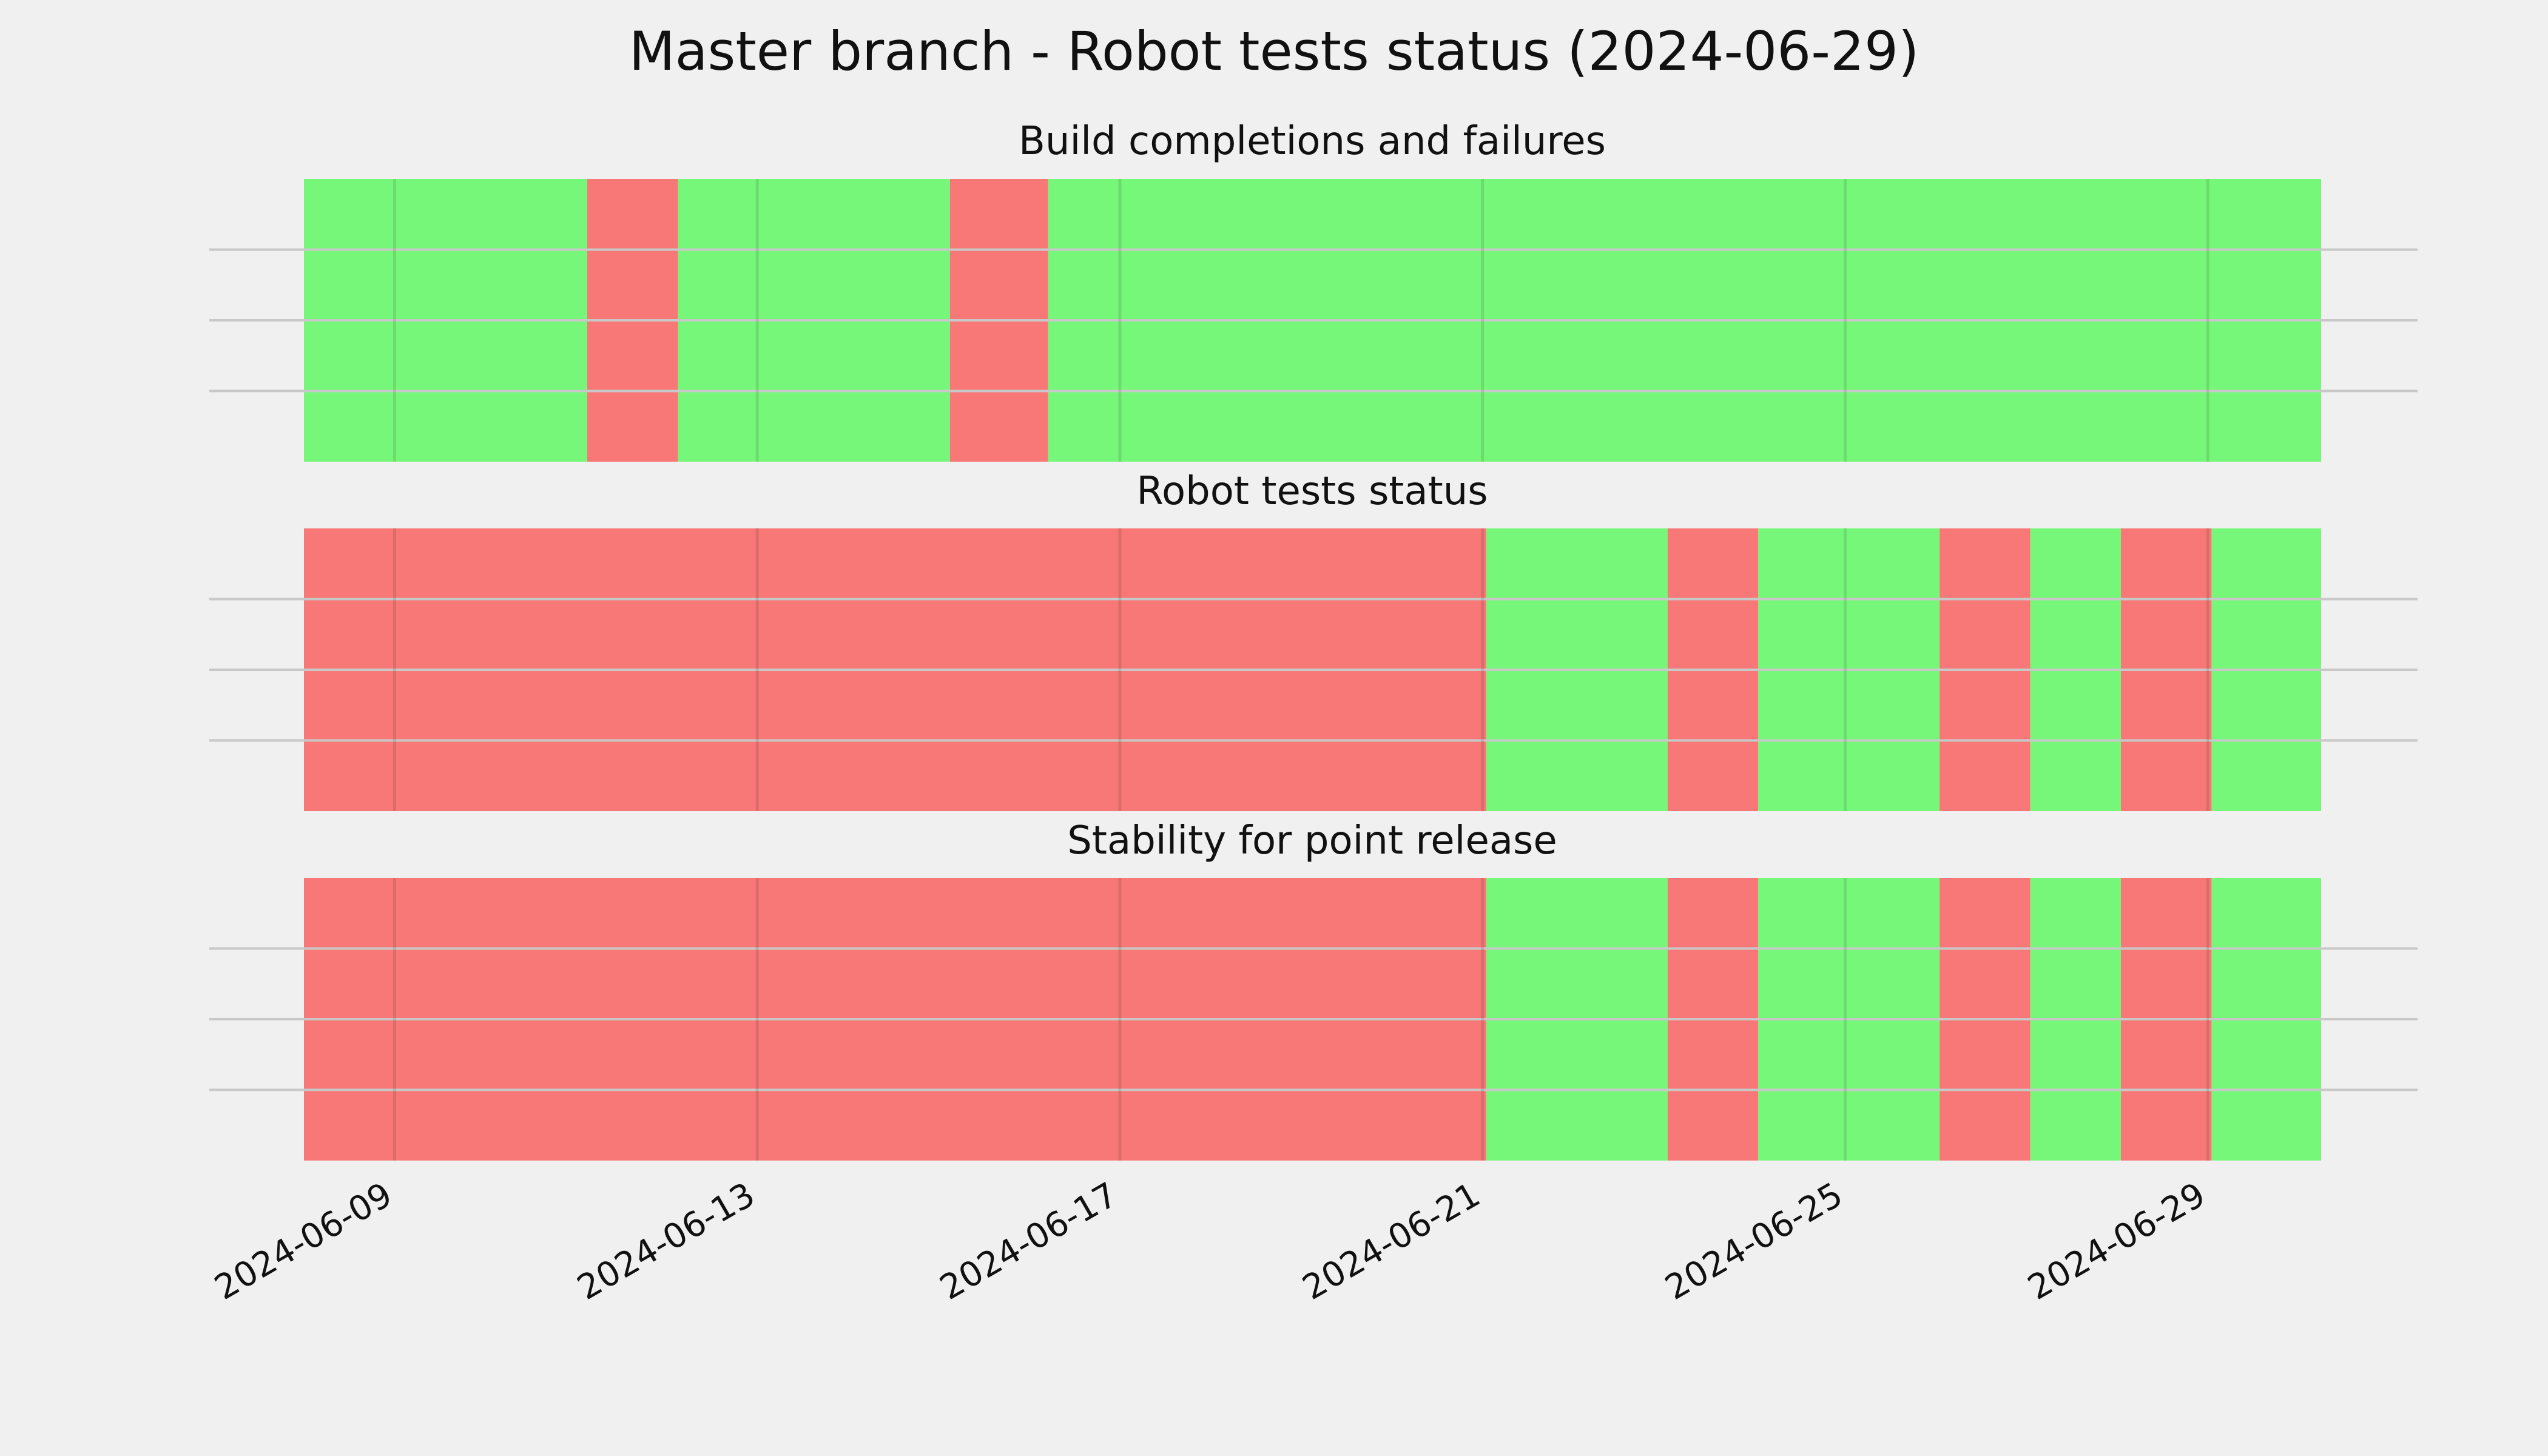 This screenshot has width=2548, height=1456. I want to click on panel-title: Build completions and failures, so click(1312, 141).